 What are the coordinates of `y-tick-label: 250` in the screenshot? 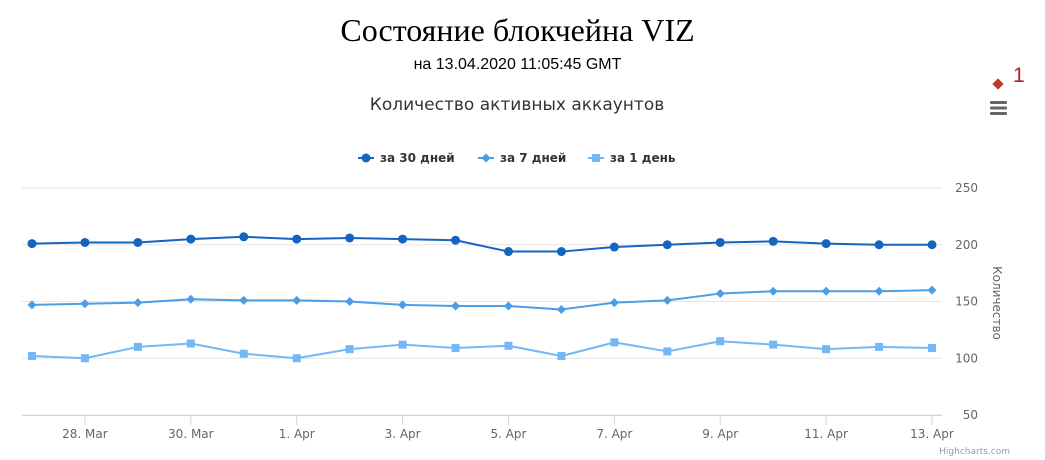 It's located at (966, 188).